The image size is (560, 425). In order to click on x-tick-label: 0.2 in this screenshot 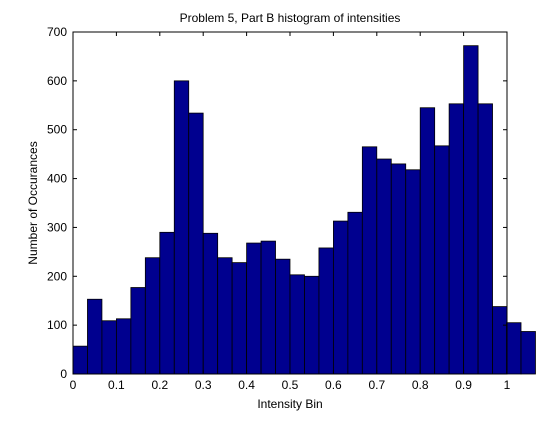, I will do `click(159, 385)`.